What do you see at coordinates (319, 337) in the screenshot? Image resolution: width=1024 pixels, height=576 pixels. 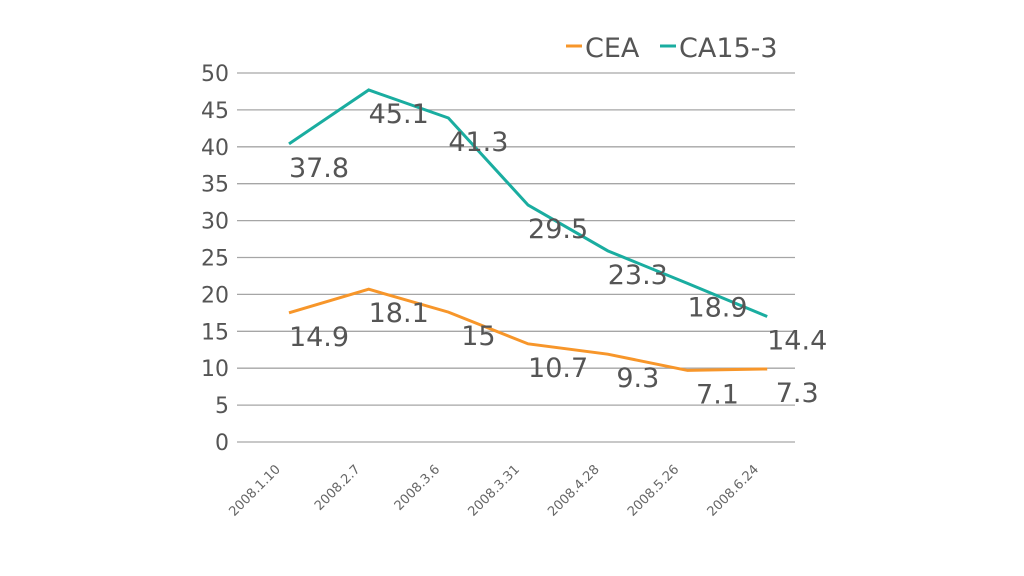 I see `data-label: 14.9` at bounding box center [319, 337].